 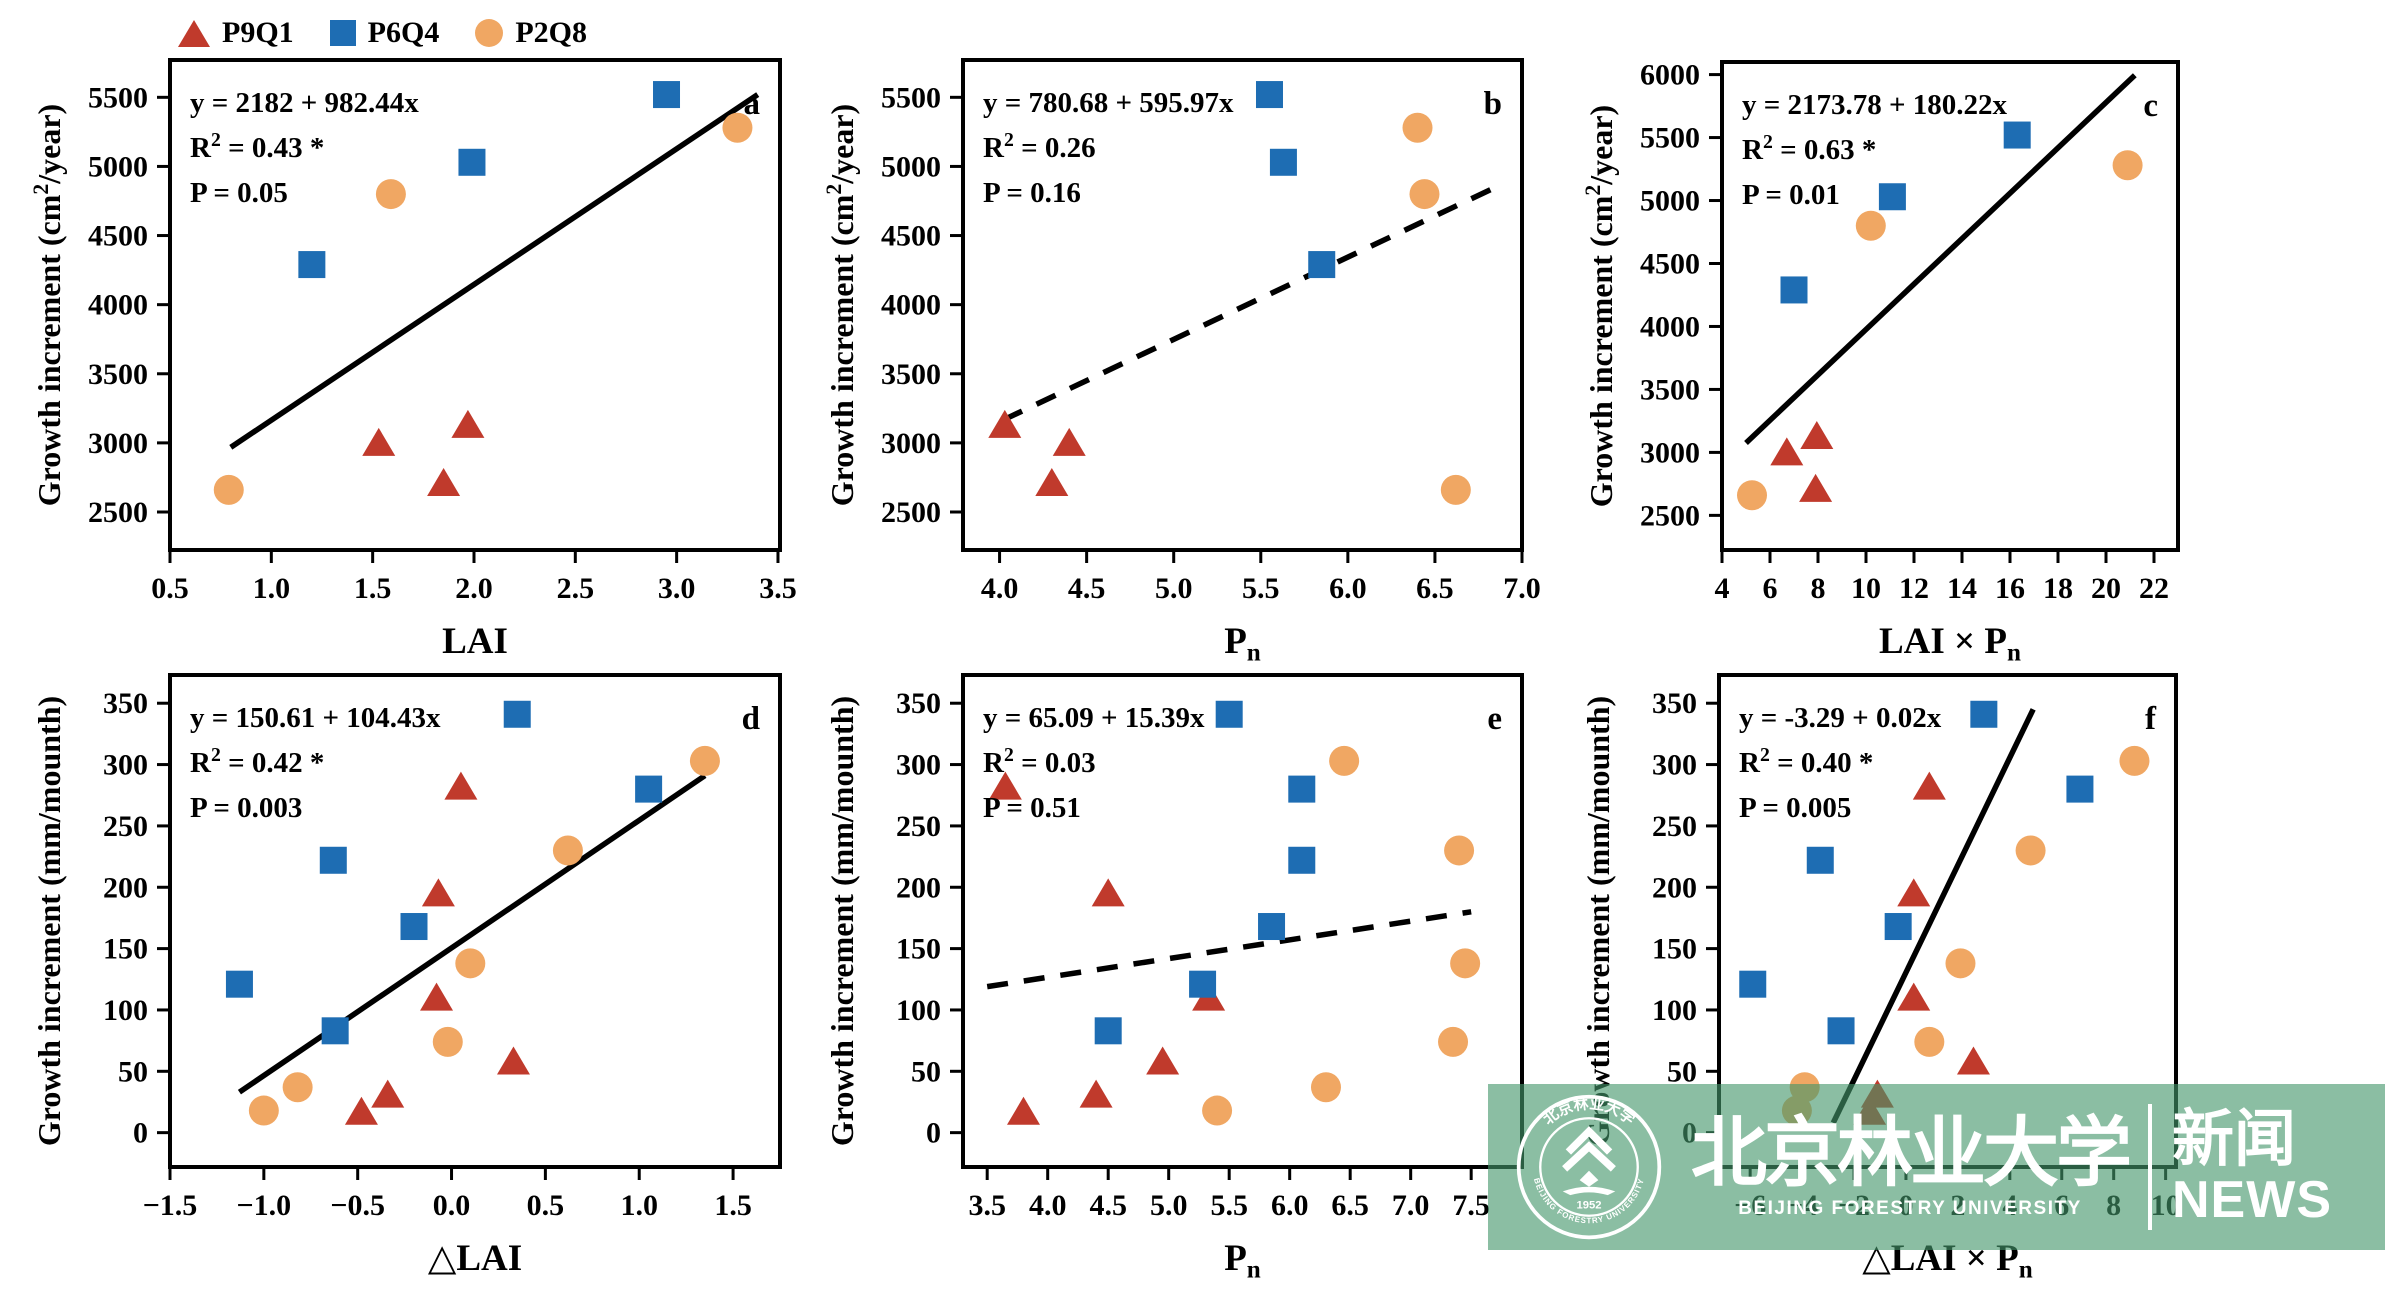 I want to click on panel-a-P9Q1-triangle-marker, so click(x=468, y=423).